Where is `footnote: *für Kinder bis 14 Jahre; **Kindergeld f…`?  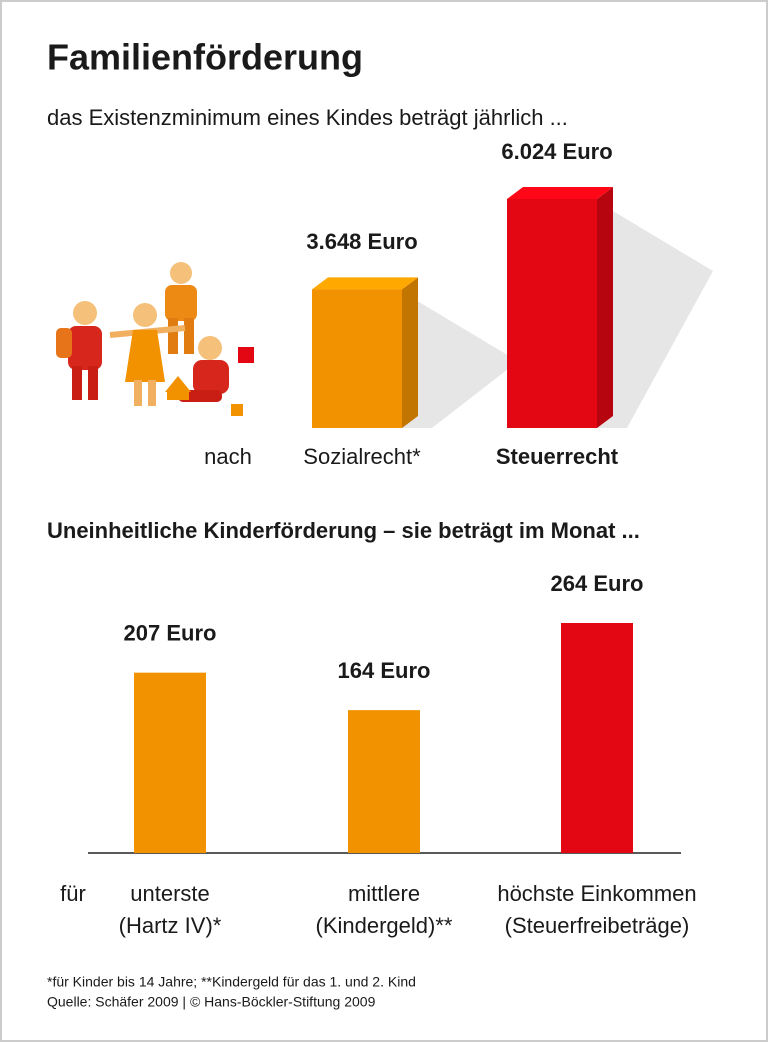 footnote: *für Kinder bis 14 Jahre; **Kindergeld f… is located at coordinates (231, 982).